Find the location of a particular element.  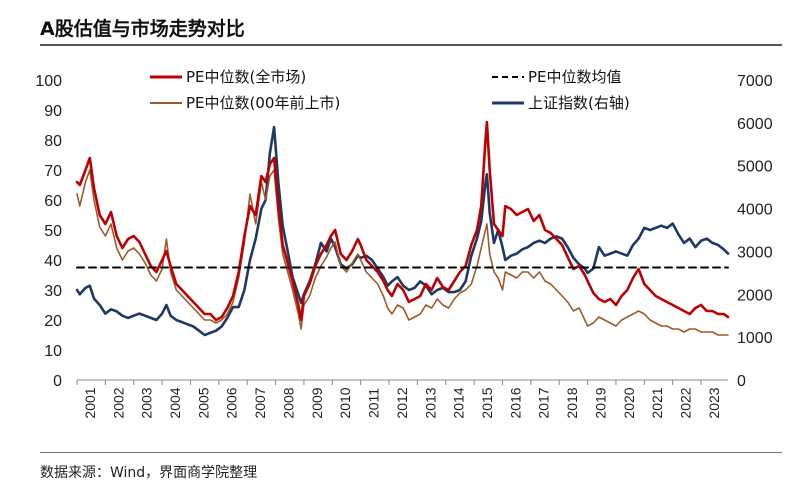

y-left-tick-label: 100 is located at coordinates (48, 81).